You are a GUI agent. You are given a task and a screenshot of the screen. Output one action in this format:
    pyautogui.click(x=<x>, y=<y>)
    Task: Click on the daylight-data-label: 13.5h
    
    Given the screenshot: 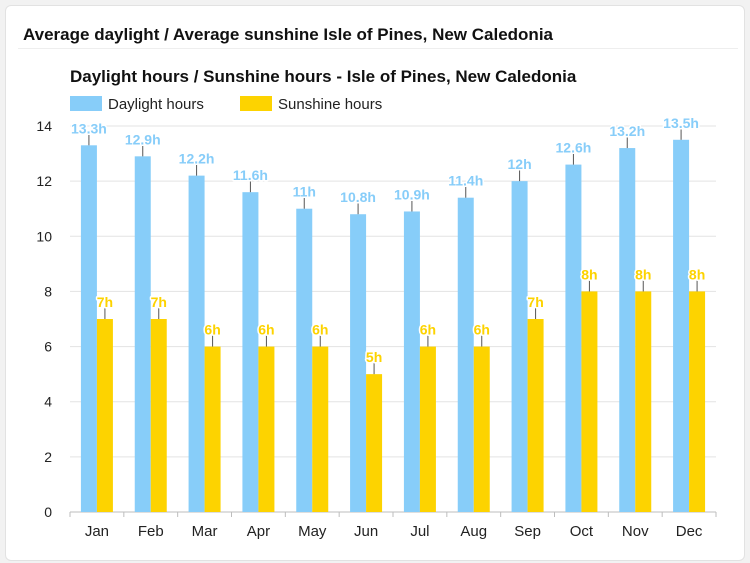 What is the action you would take?
    pyautogui.click(x=681, y=123)
    